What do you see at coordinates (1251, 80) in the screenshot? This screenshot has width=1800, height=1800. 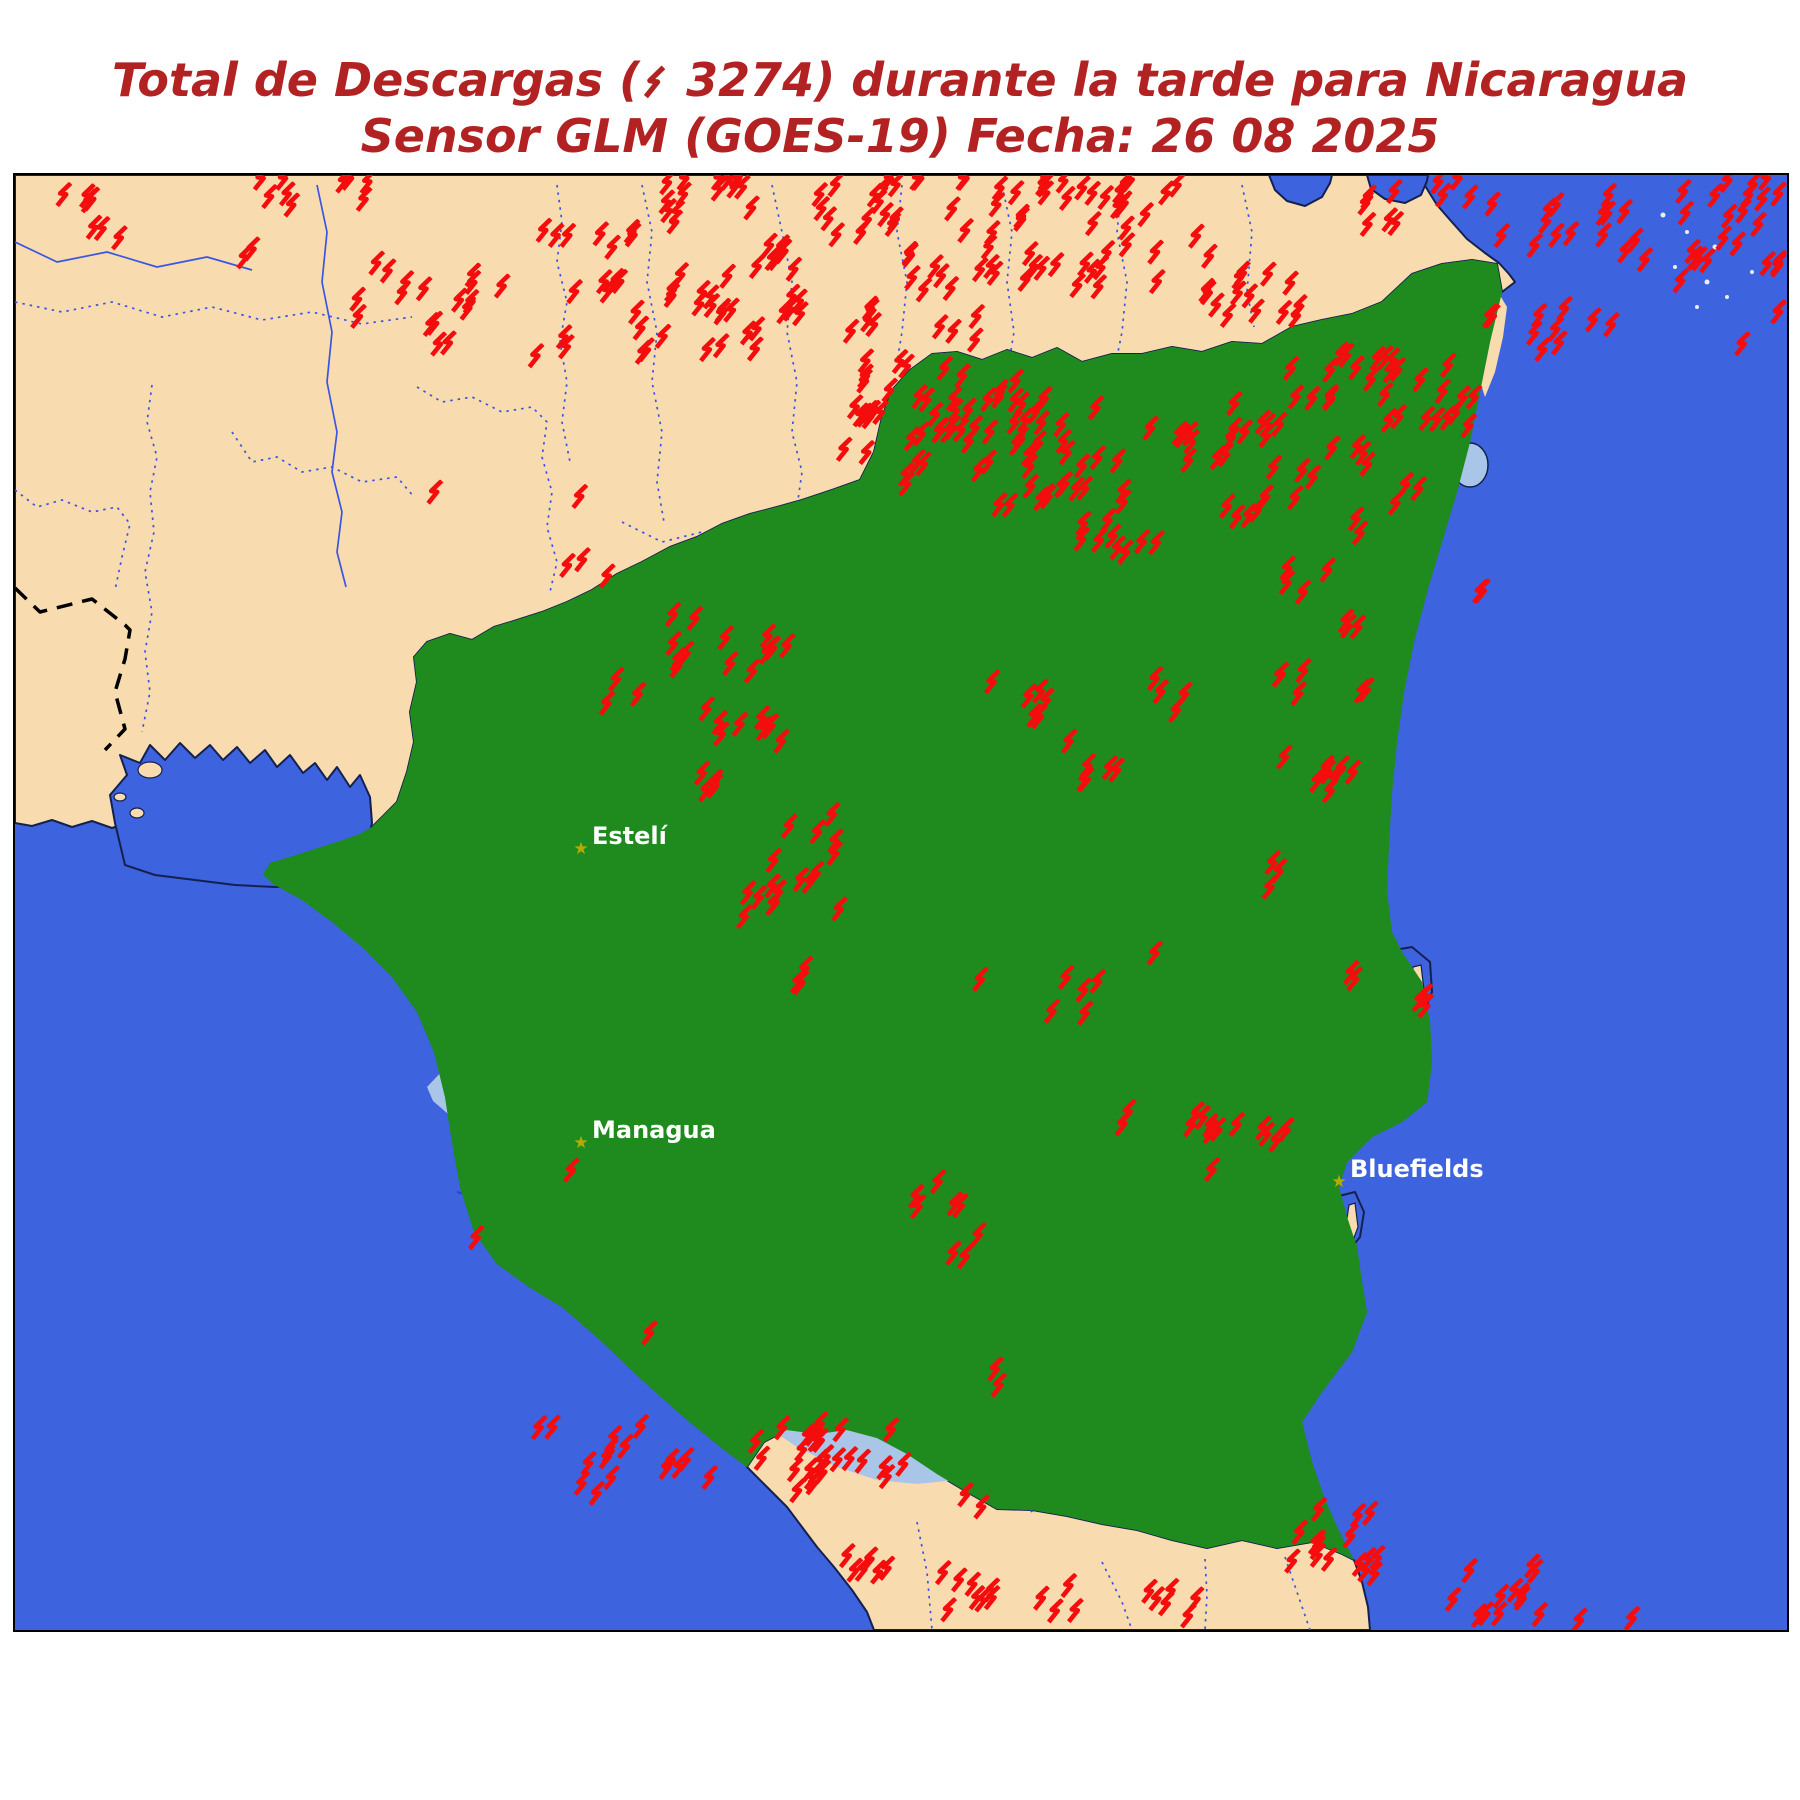 I see `title-suffix: ) durante la tarde para Nicaragua` at bounding box center [1251, 80].